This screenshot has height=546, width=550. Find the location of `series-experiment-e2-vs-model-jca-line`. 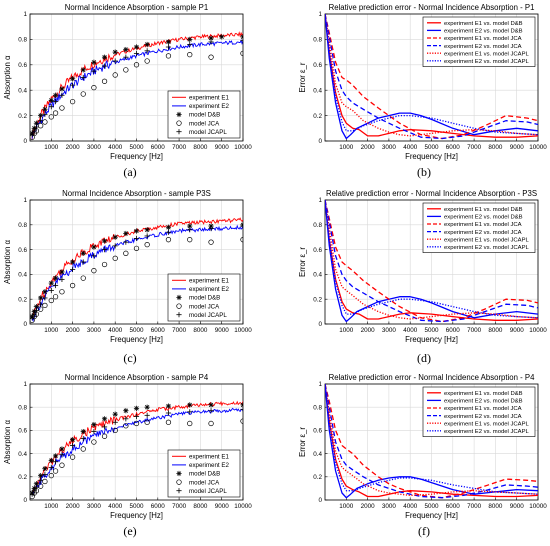

series-experiment-e2-vs-model-jca-line is located at coordinates (431, 261).